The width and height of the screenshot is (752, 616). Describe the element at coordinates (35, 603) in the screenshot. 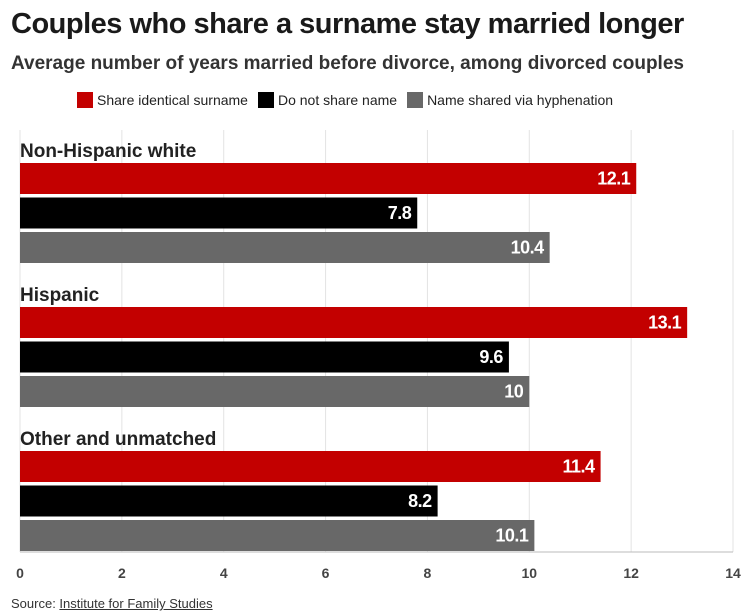

I see `source-prefix: Source:` at that location.